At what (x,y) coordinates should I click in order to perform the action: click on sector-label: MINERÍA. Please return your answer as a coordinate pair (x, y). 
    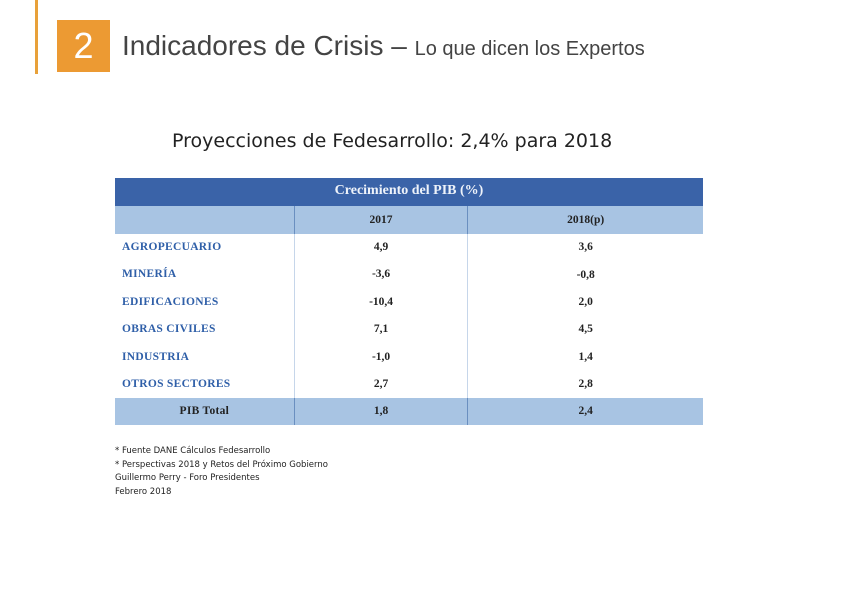
    Looking at the image, I should click on (205, 275).